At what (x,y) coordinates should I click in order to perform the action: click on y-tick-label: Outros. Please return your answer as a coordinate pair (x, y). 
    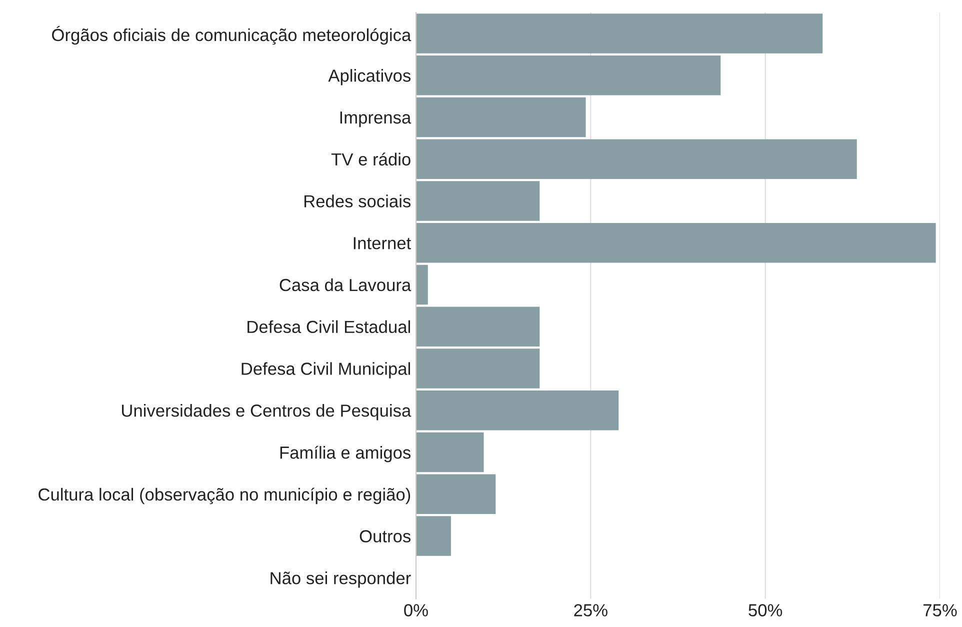
    Looking at the image, I should click on (385, 536).